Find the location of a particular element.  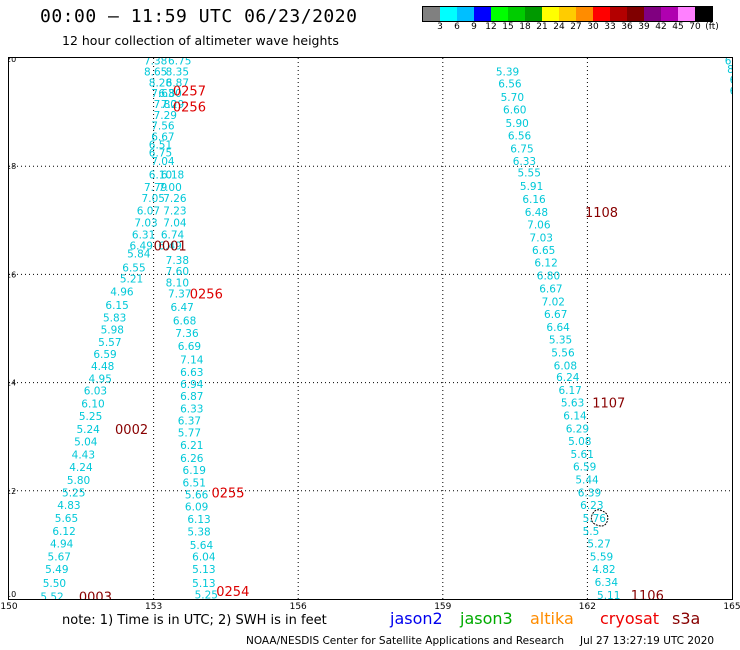

wave-height-value: 7.02 is located at coordinates (553, 302).